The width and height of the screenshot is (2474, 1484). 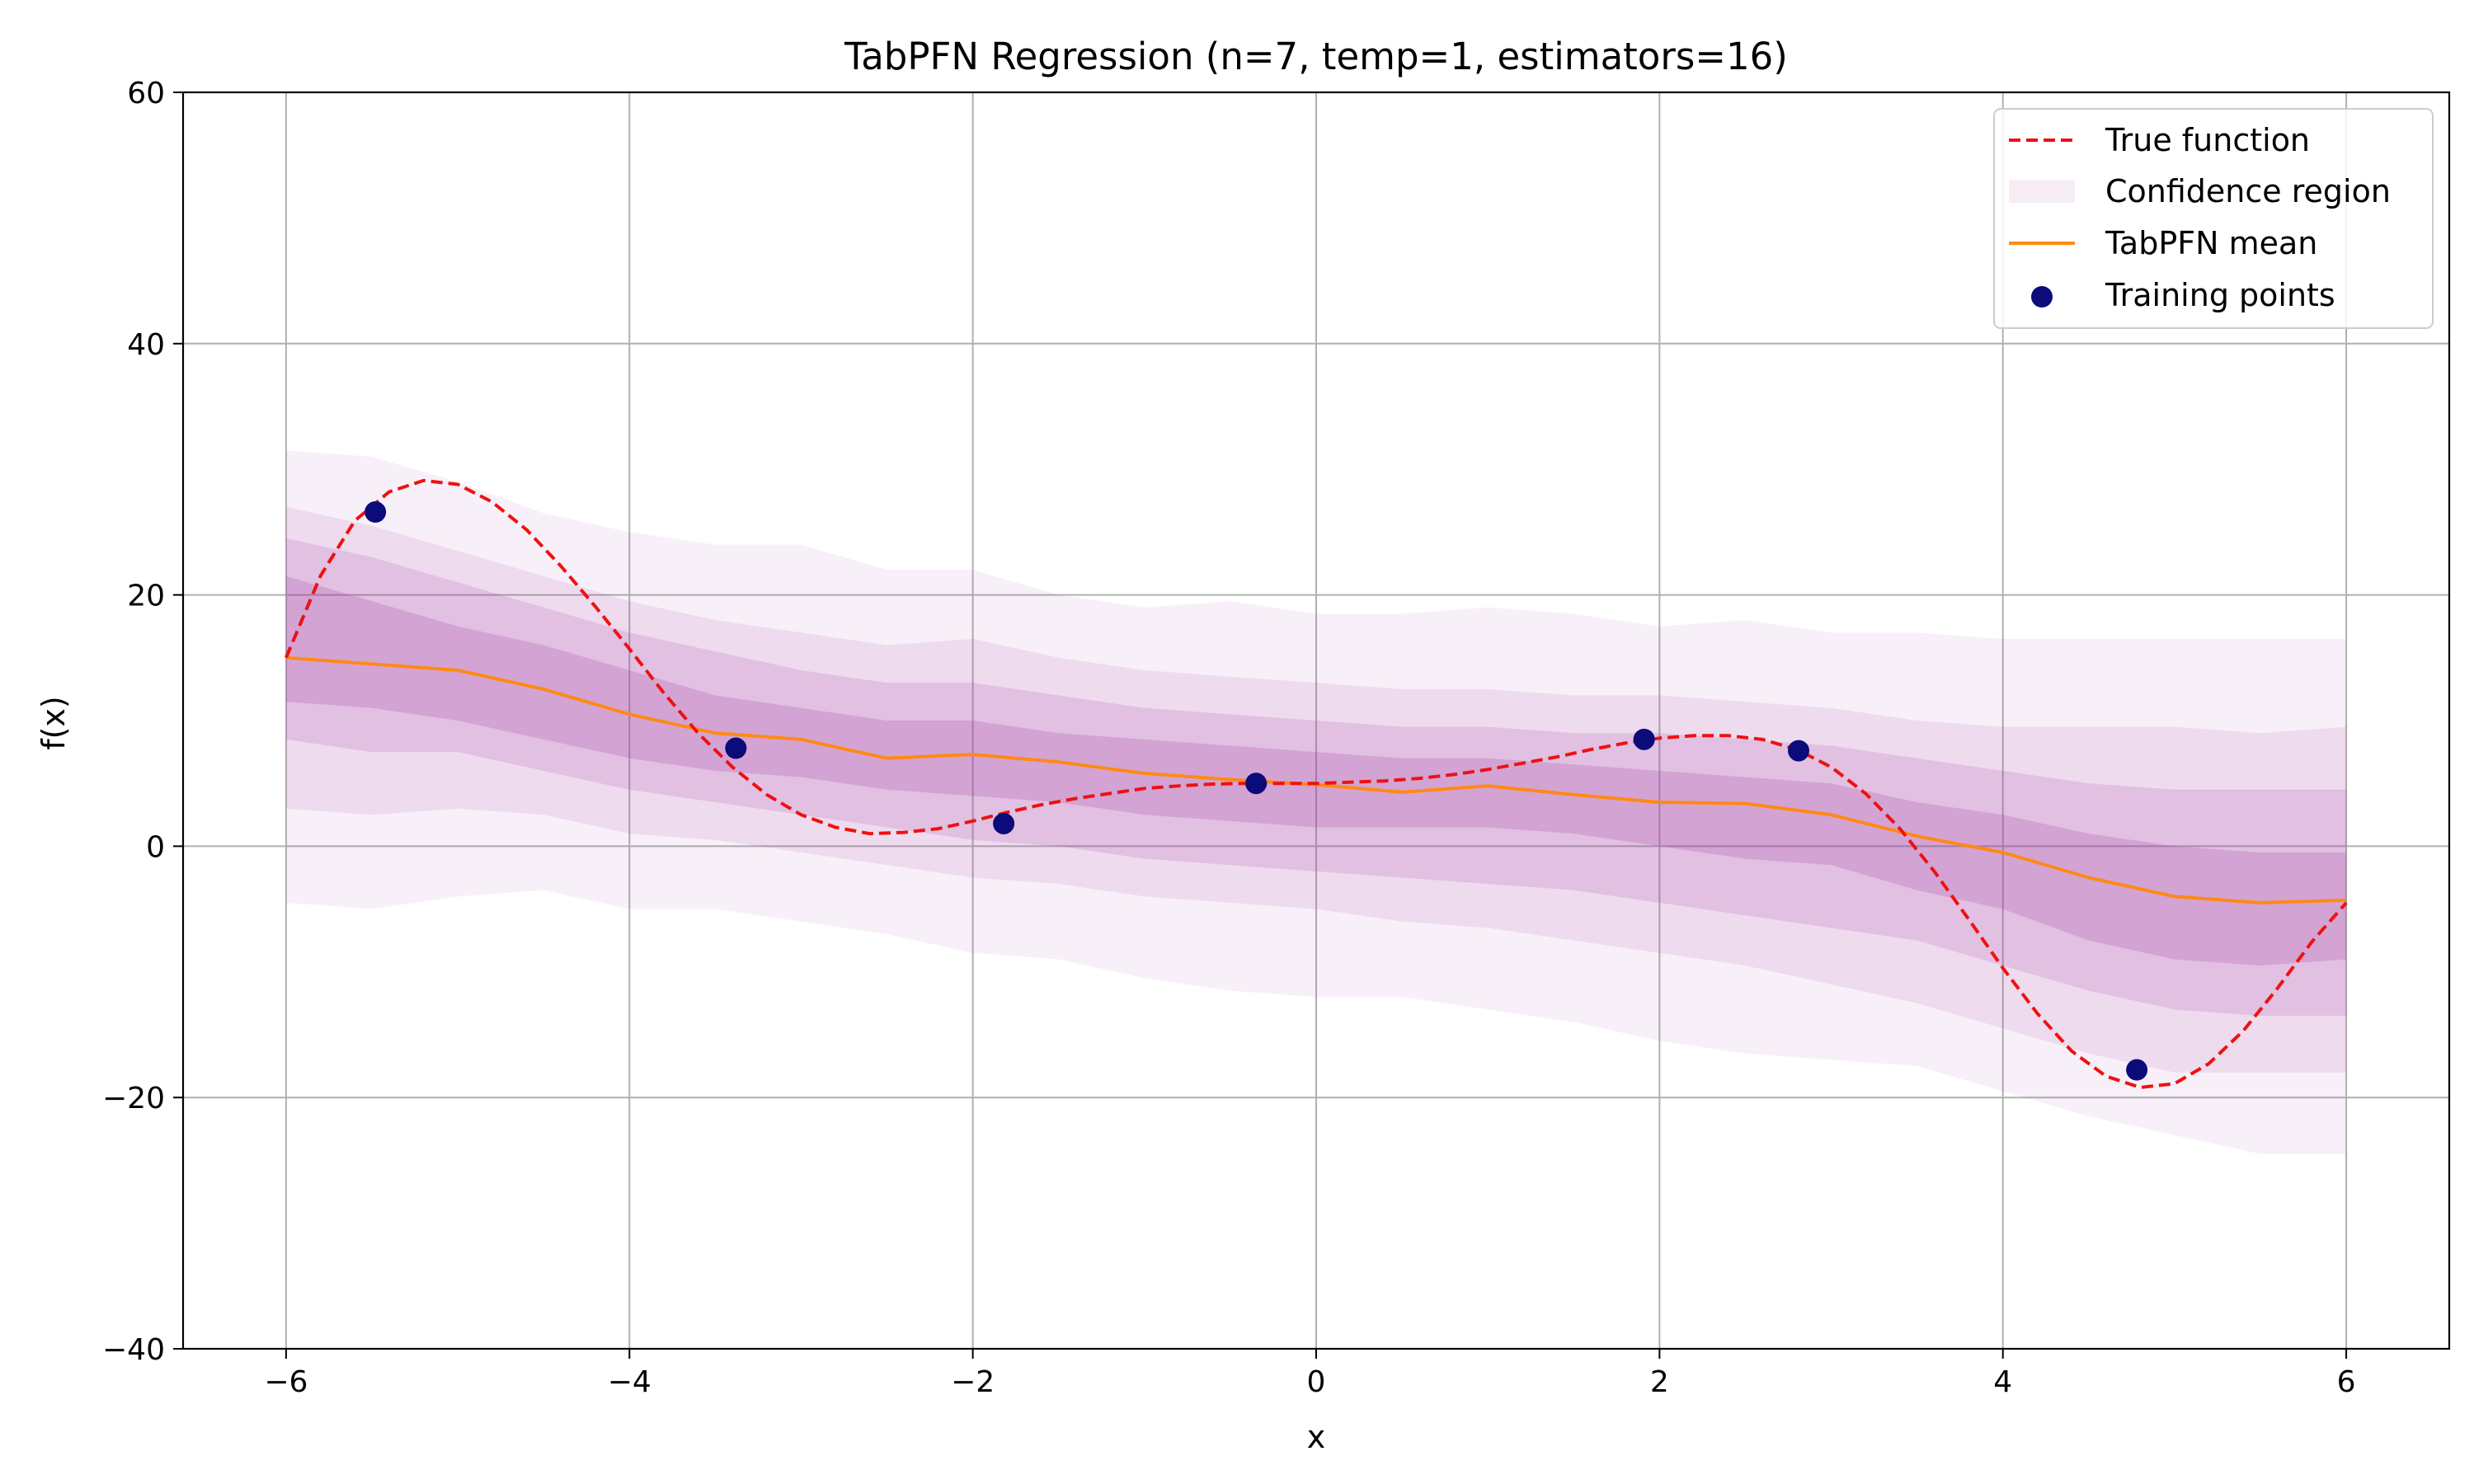 What do you see at coordinates (286, 1382) in the screenshot?
I see `x-tick-label: −6` at bounding box center [286, 1382].